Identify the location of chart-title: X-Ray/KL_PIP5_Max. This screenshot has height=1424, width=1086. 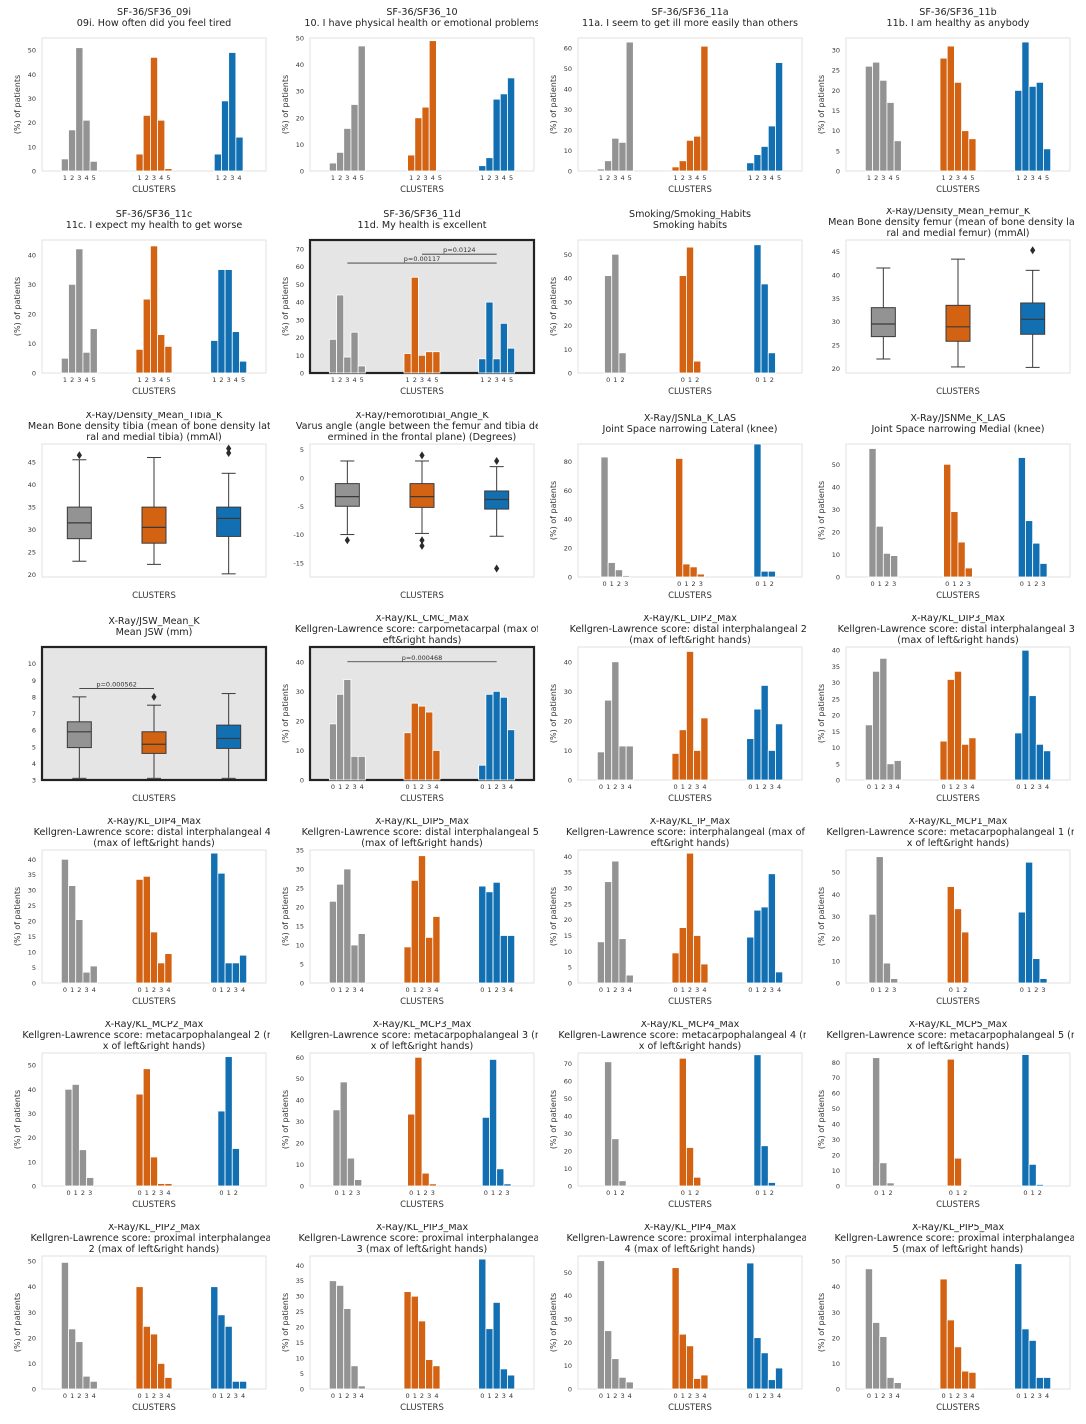
(958, 1228).